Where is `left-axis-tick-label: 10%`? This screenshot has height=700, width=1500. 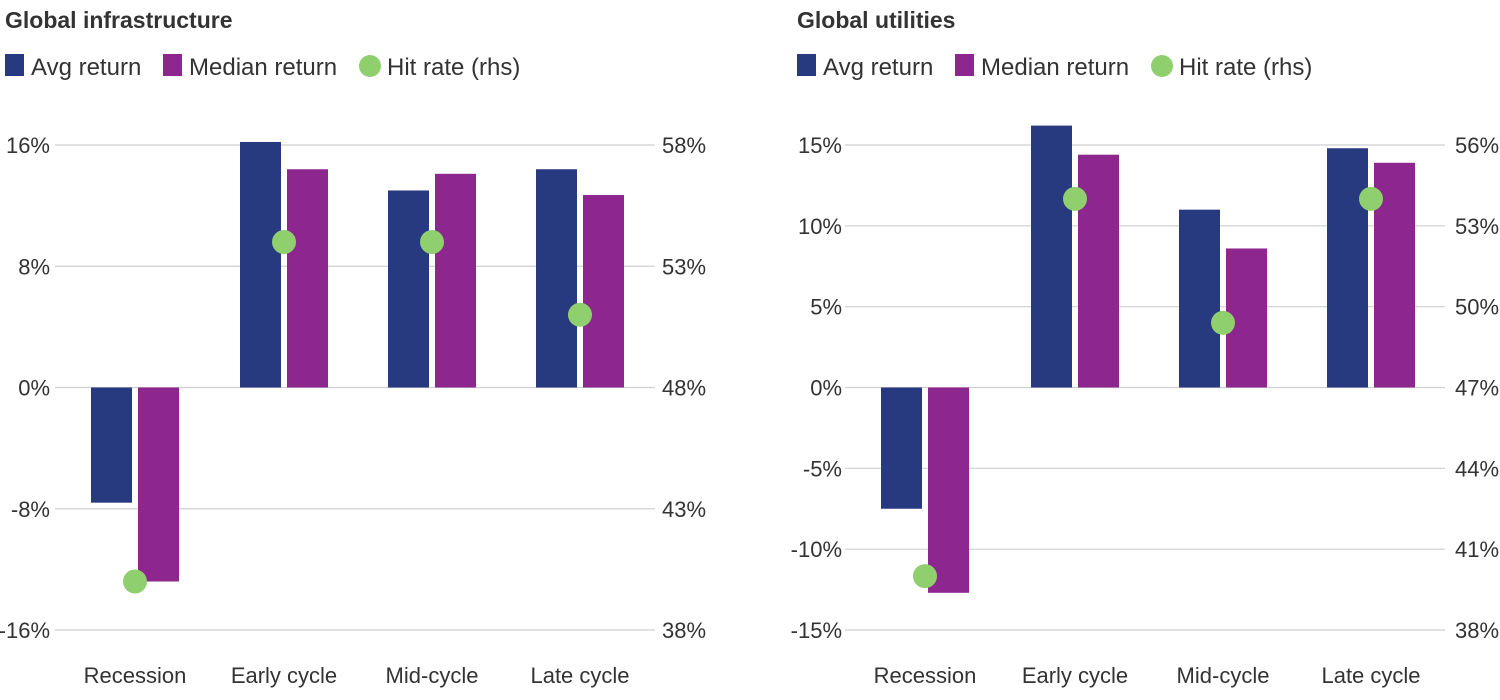 left-axis-tick-label: 10% is located at coordinates (820, 226).